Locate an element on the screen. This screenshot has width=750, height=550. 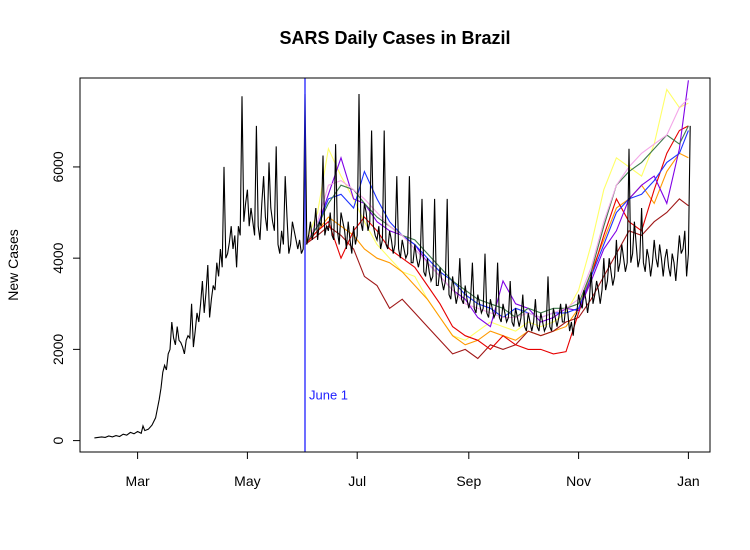
y-tick-label: 2000 is located at coordinates (58, 349).